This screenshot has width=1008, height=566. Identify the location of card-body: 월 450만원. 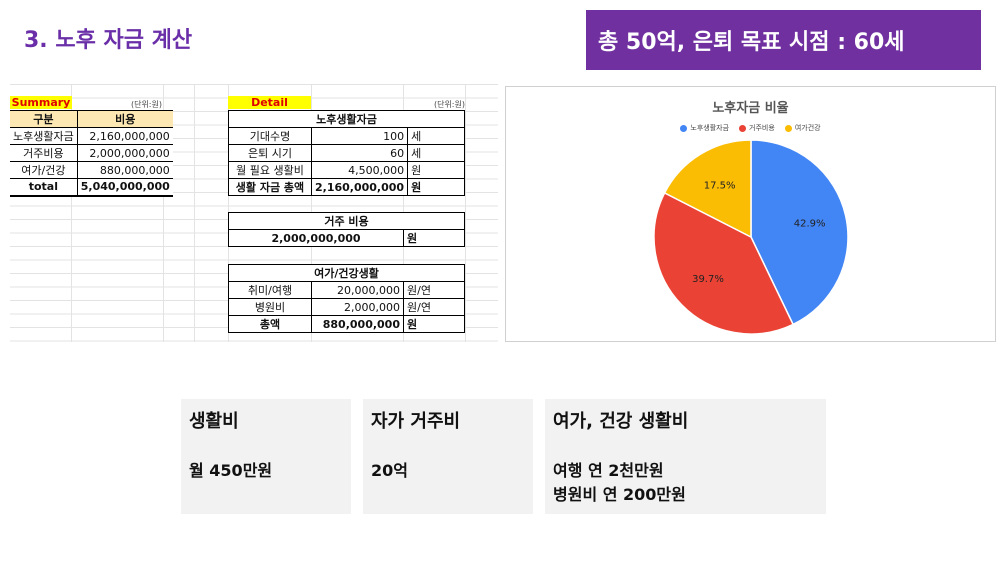
(266, 471).